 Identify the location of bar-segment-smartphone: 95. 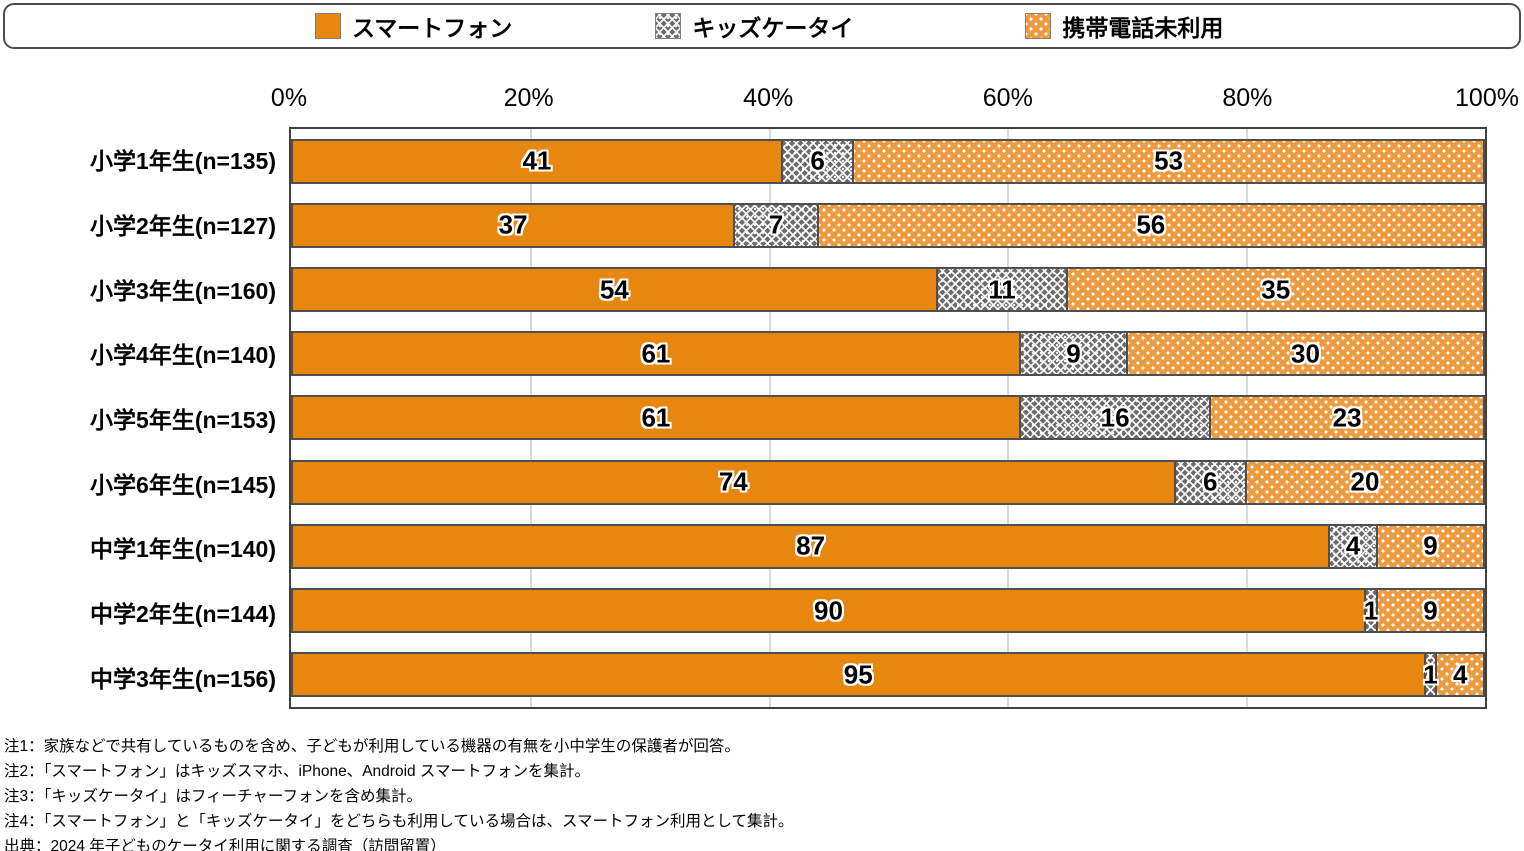
(858, 675).